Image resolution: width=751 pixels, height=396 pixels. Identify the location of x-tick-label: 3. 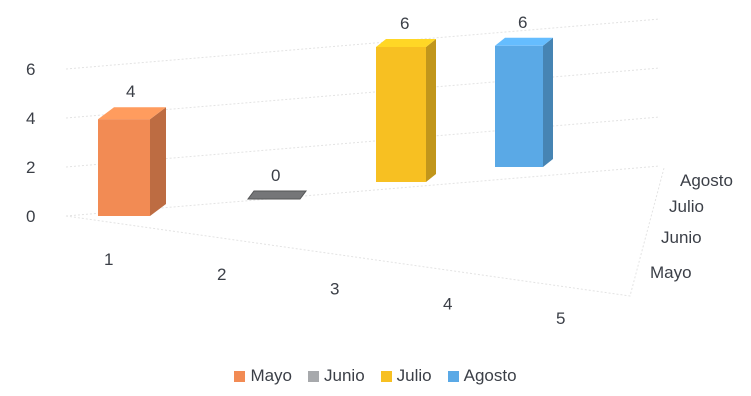
(334, 289).